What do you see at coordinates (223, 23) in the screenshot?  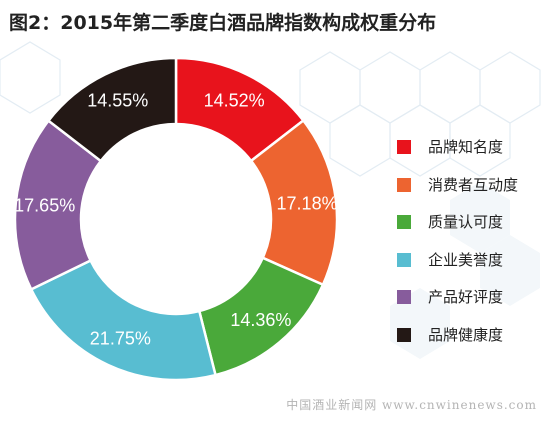 I see `chart-title: 图2：2015年第二季度白酒品牌指数构成权重分布` at bounding box center [223, 23].